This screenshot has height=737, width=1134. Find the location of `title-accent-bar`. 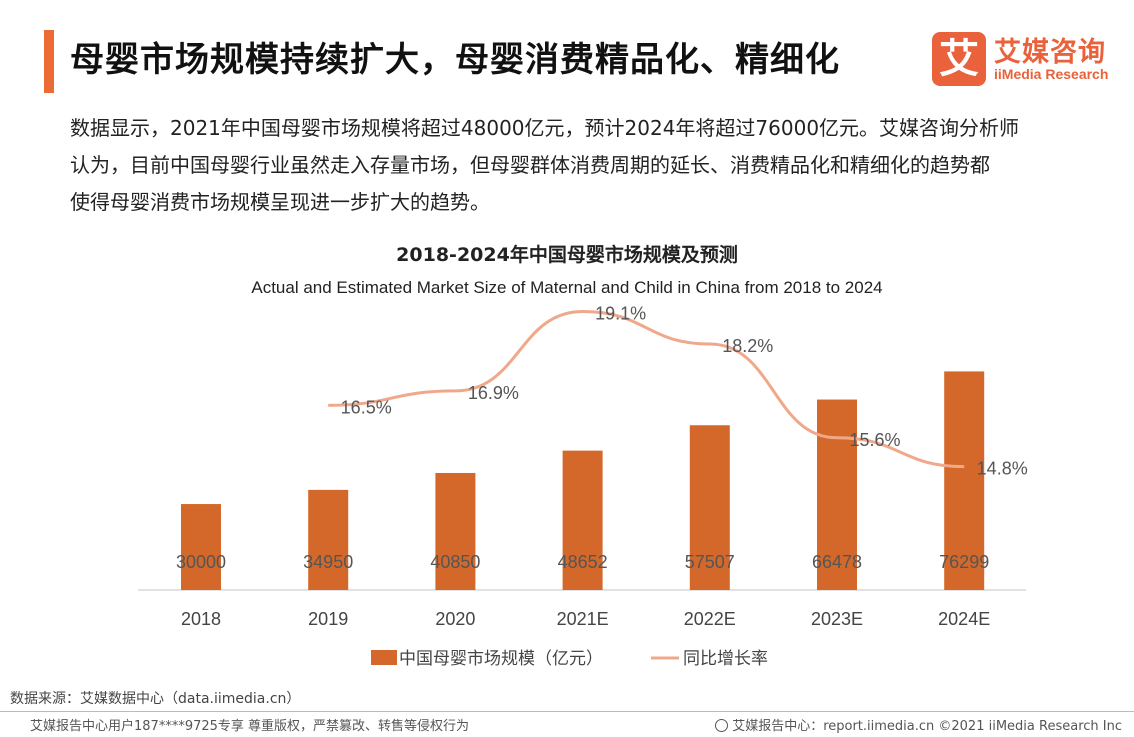

title-accent-bar is located at coordinates (49, 61).